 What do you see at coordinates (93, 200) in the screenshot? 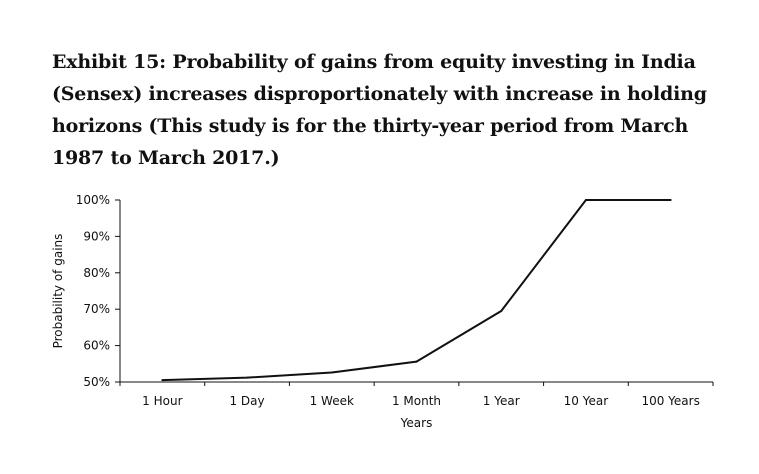
I see `y-tick-label: 100%` at bounding box center [93, 200].